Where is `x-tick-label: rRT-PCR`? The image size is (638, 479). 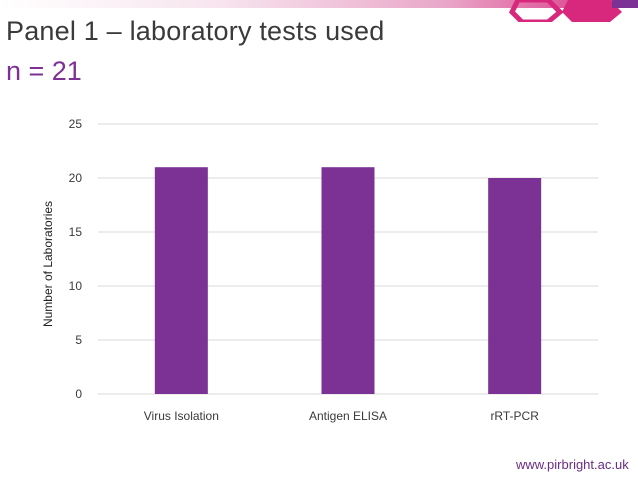 x-tick-label: rRT-PCR is located at coordinates (514, 416).